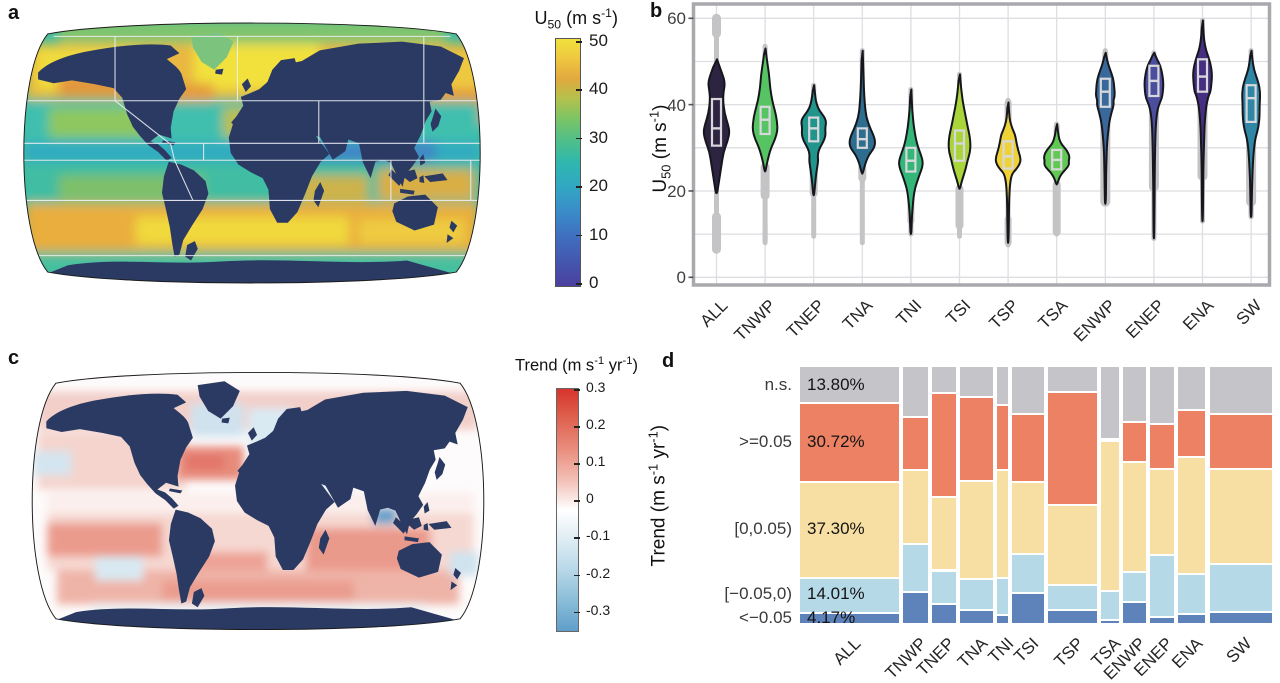  What do you see at coordinates (676, 191) in the screenshot?
I see `ytick-label: 20` at bounding box center [676, 191].